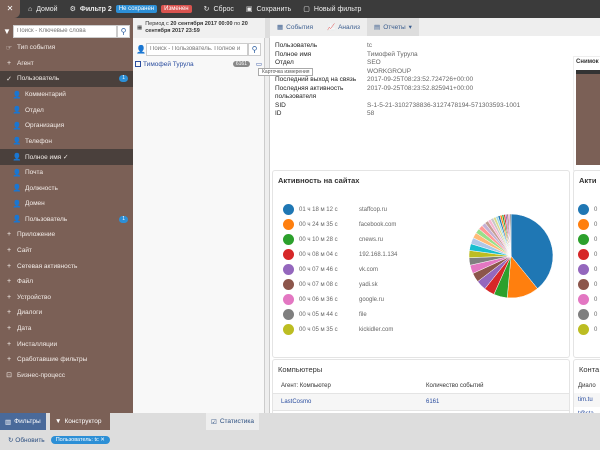 Image resolution: width=600 pixels, height=450 pixels. Describe the element at coordinates (286, 72) in the screenshot. I see `tooltip: Карточка измерения` at that location.